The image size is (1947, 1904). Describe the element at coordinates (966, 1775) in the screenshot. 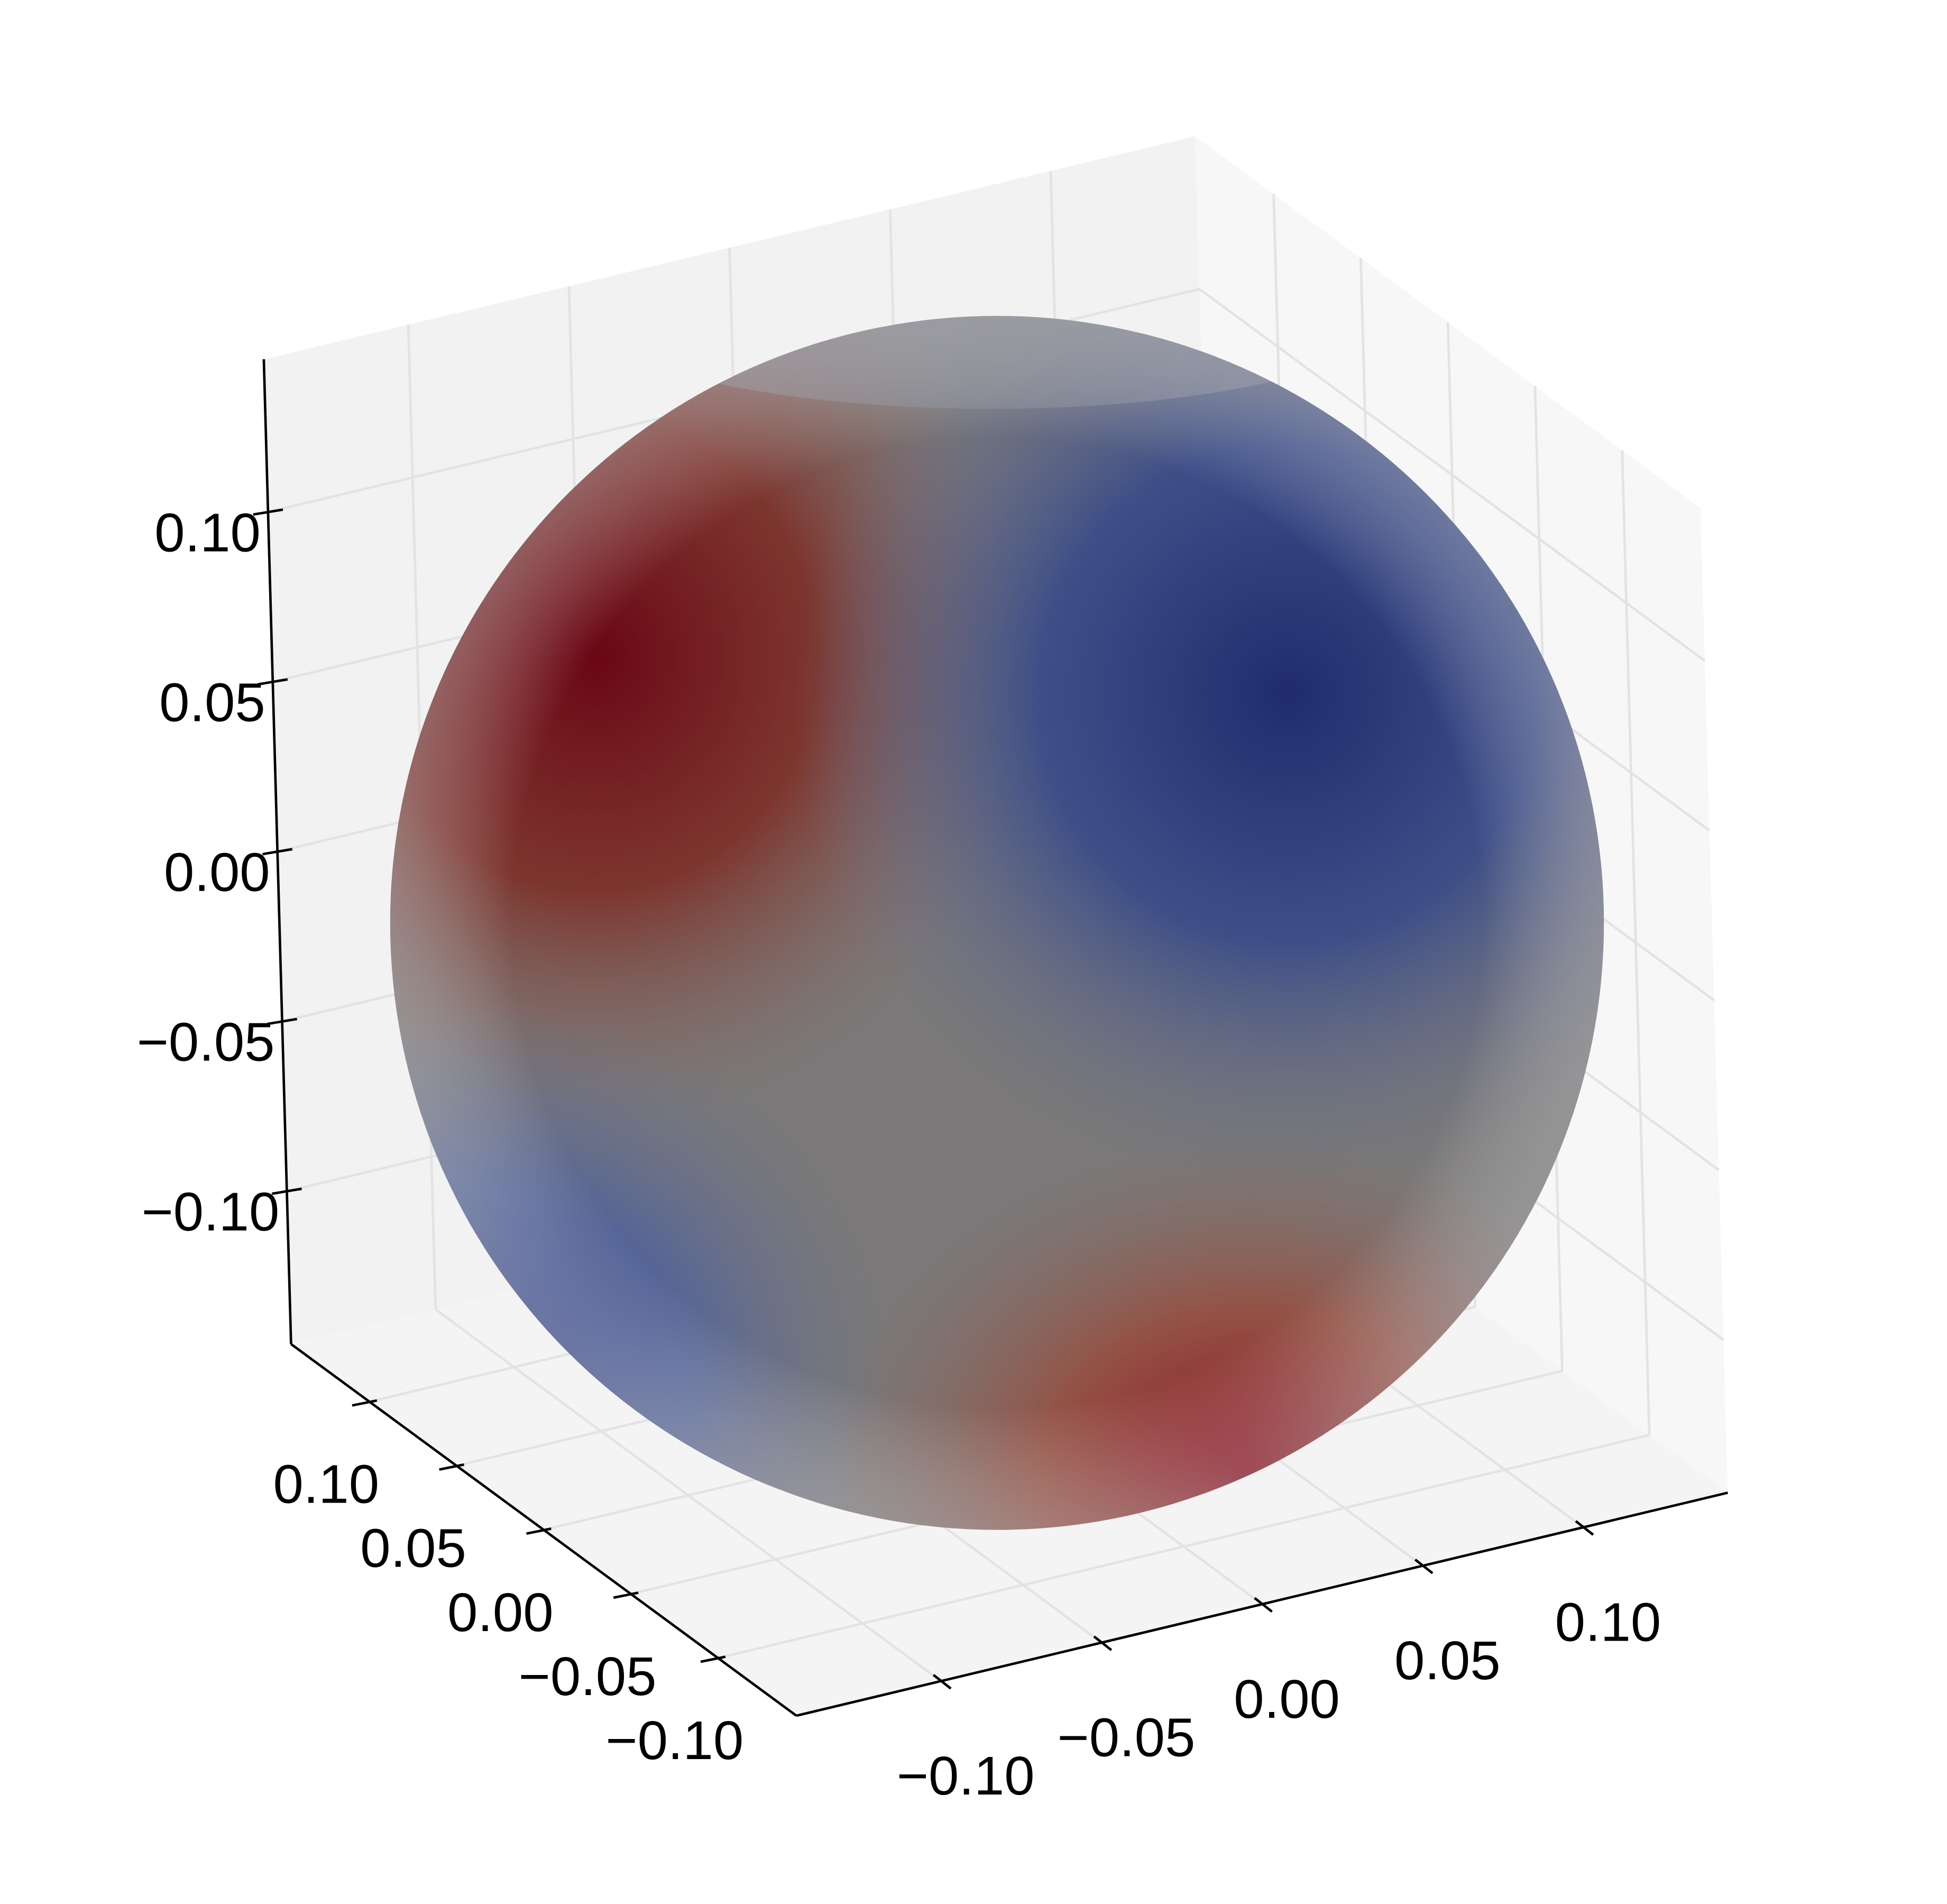

I see `x-tick-label: −0.10` at that location.